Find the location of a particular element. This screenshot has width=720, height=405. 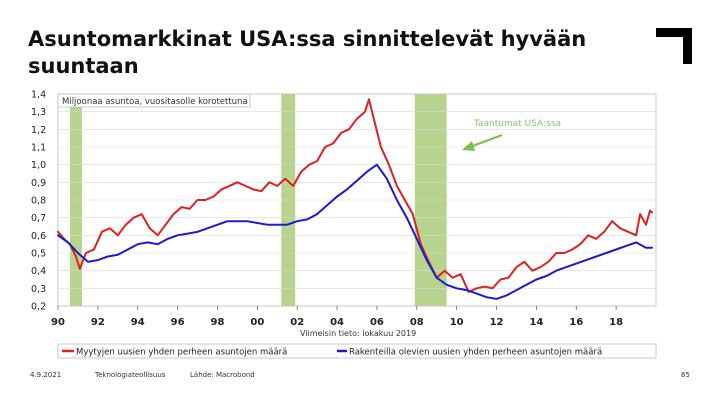

y-tick-label: 1,4 is located at coordinates (38, 95).